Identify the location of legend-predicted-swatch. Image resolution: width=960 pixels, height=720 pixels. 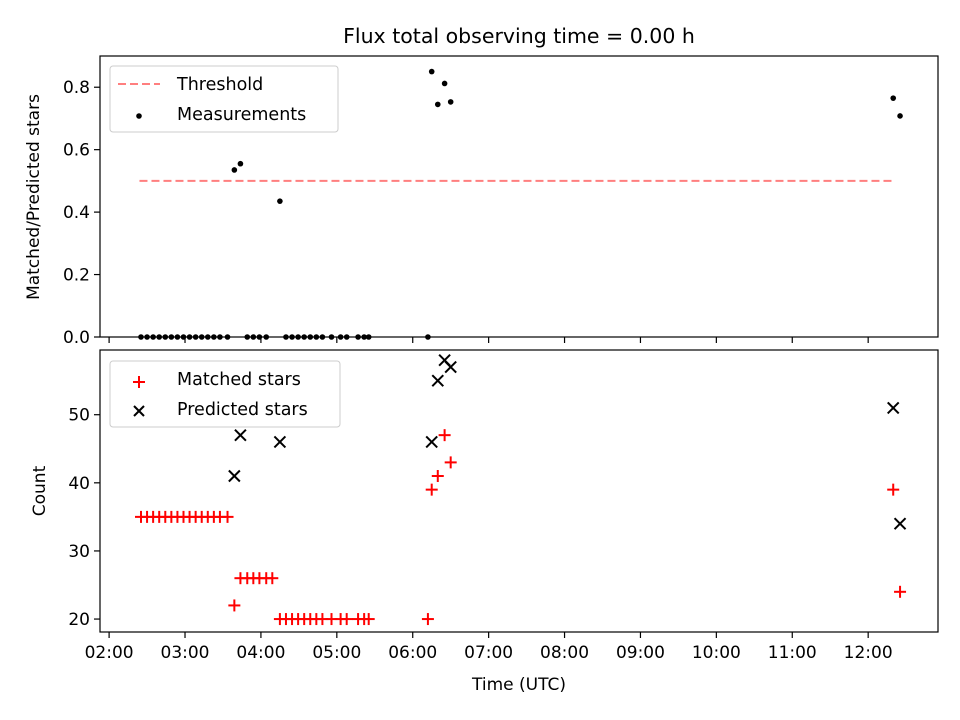
(139, 411).